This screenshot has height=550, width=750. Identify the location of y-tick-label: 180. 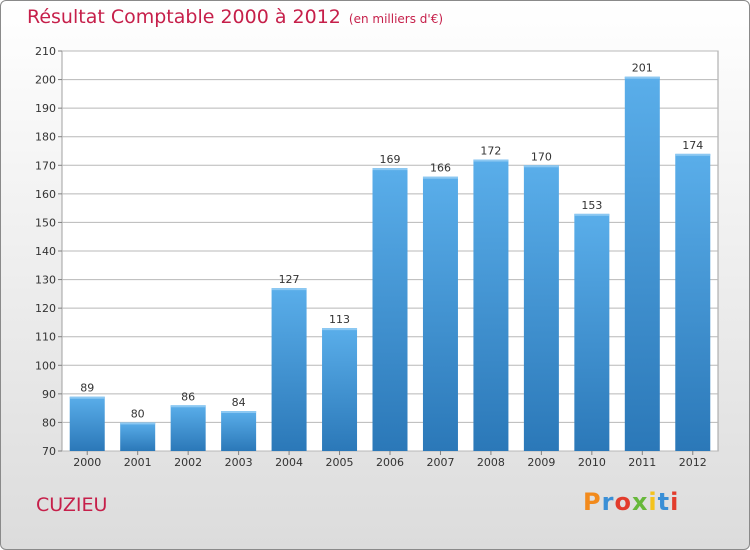
(45, 137).